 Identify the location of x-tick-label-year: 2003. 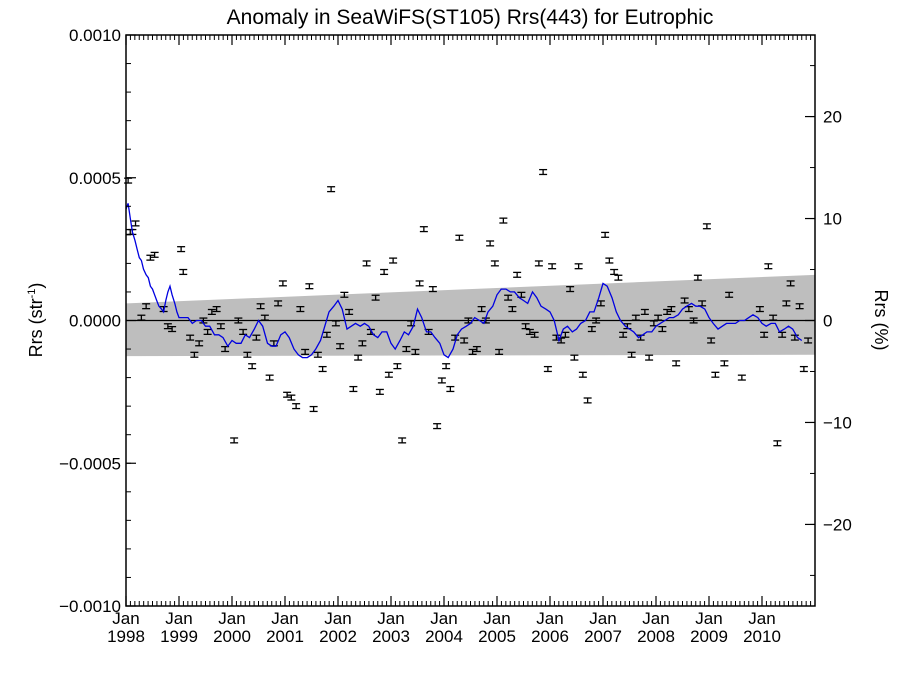
(391, 636).